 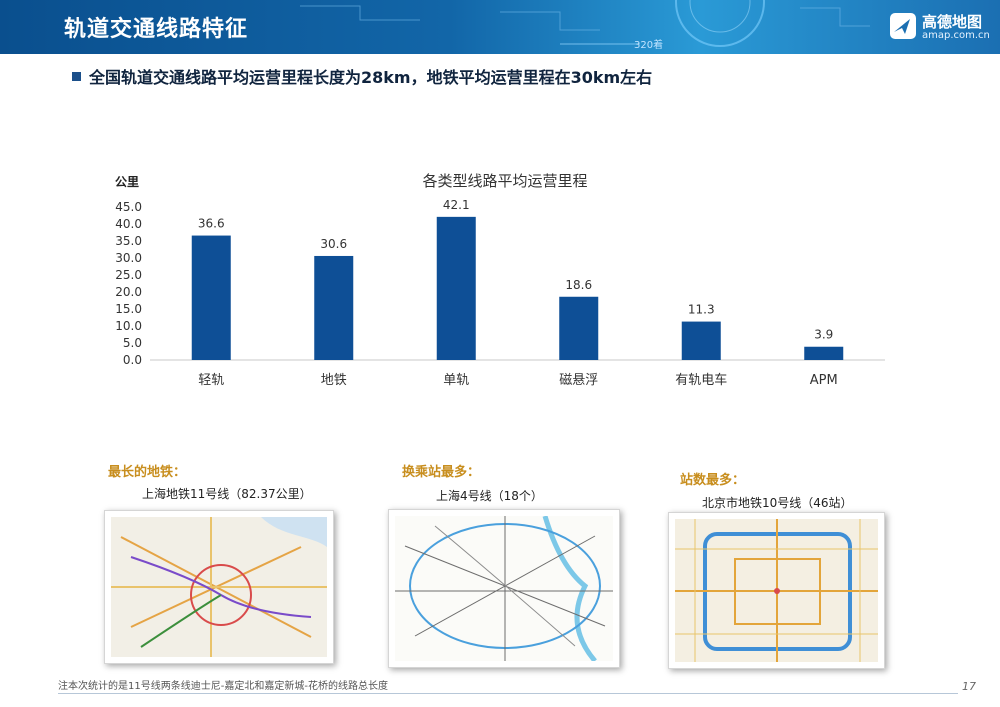 I want to click on x-category-label: 磁悬浮, so click(x=578, y=380).